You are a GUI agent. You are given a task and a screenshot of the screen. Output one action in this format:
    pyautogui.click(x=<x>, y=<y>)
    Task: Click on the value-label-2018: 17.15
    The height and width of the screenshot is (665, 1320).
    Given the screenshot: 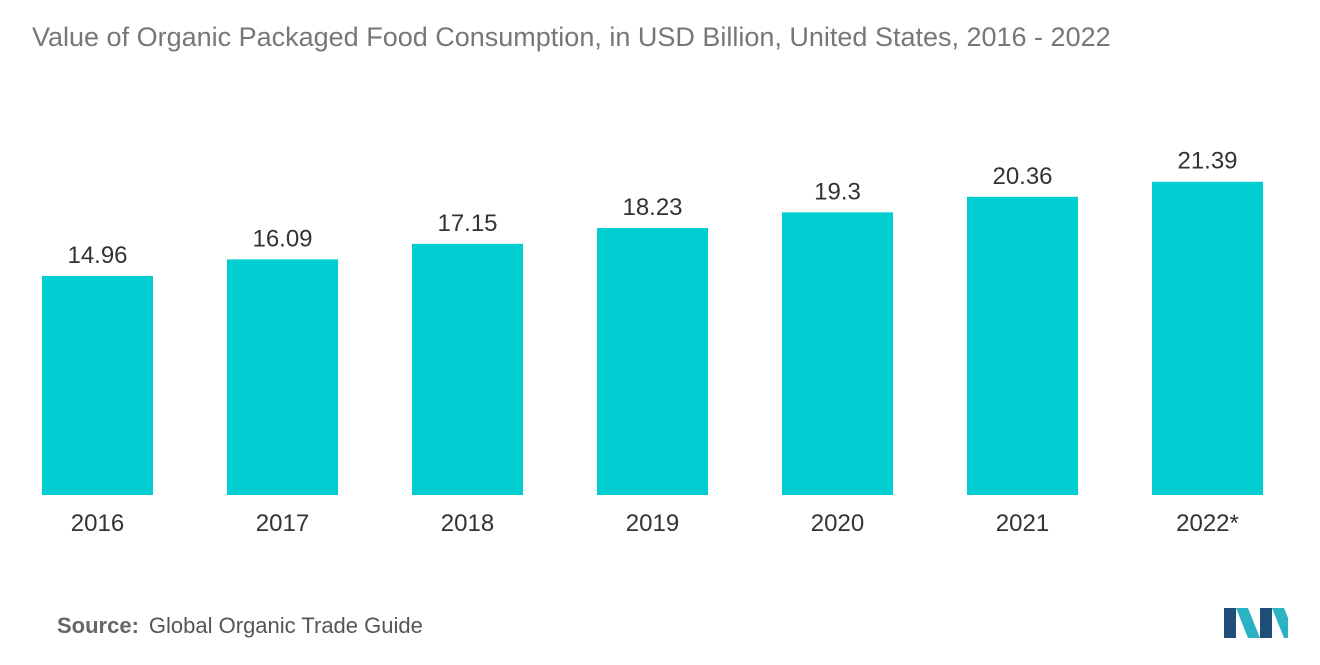 What is the action you would take?
    pyautogui.click(x=467, y=223)
    